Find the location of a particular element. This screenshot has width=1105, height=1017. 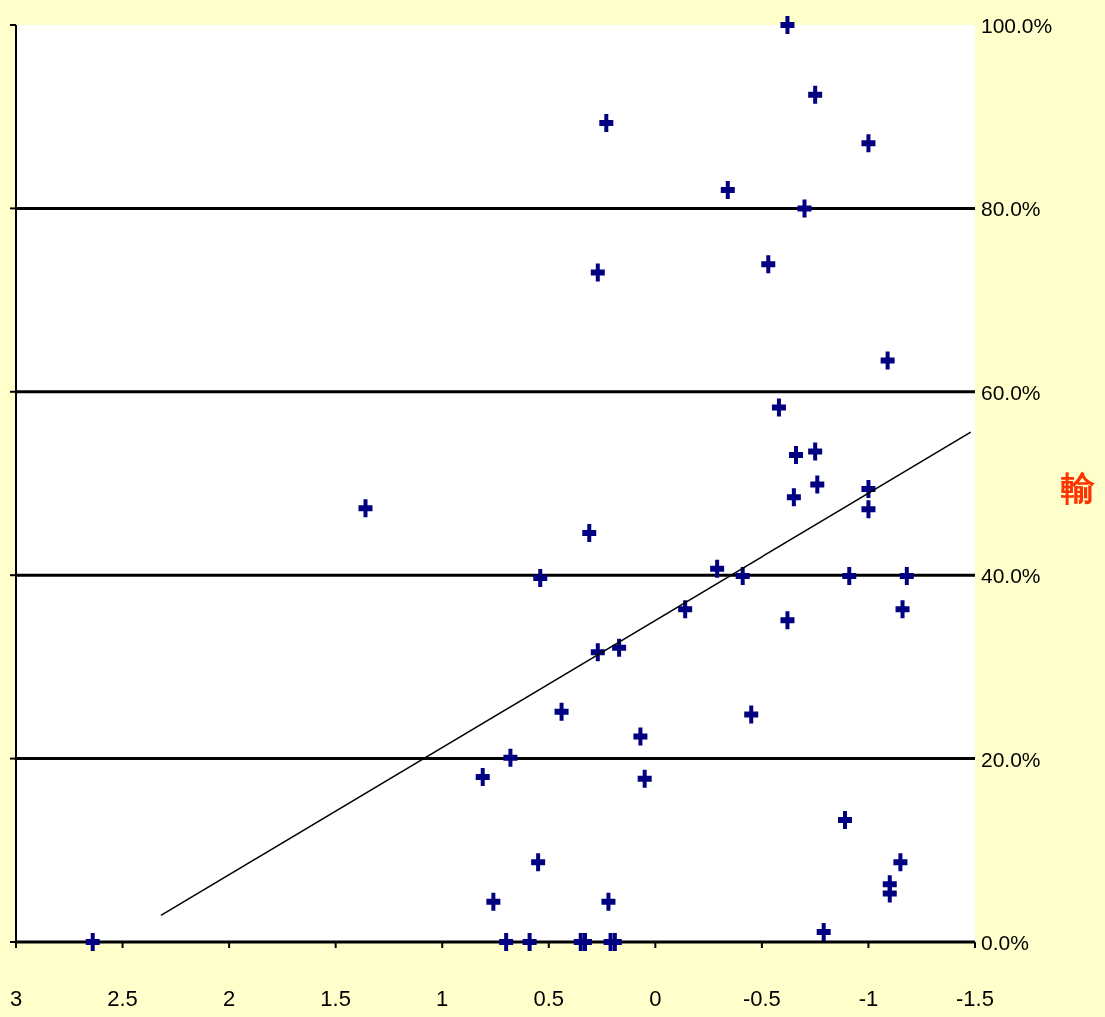

x-tick-label: 1 is located at coordinates (442, 998).